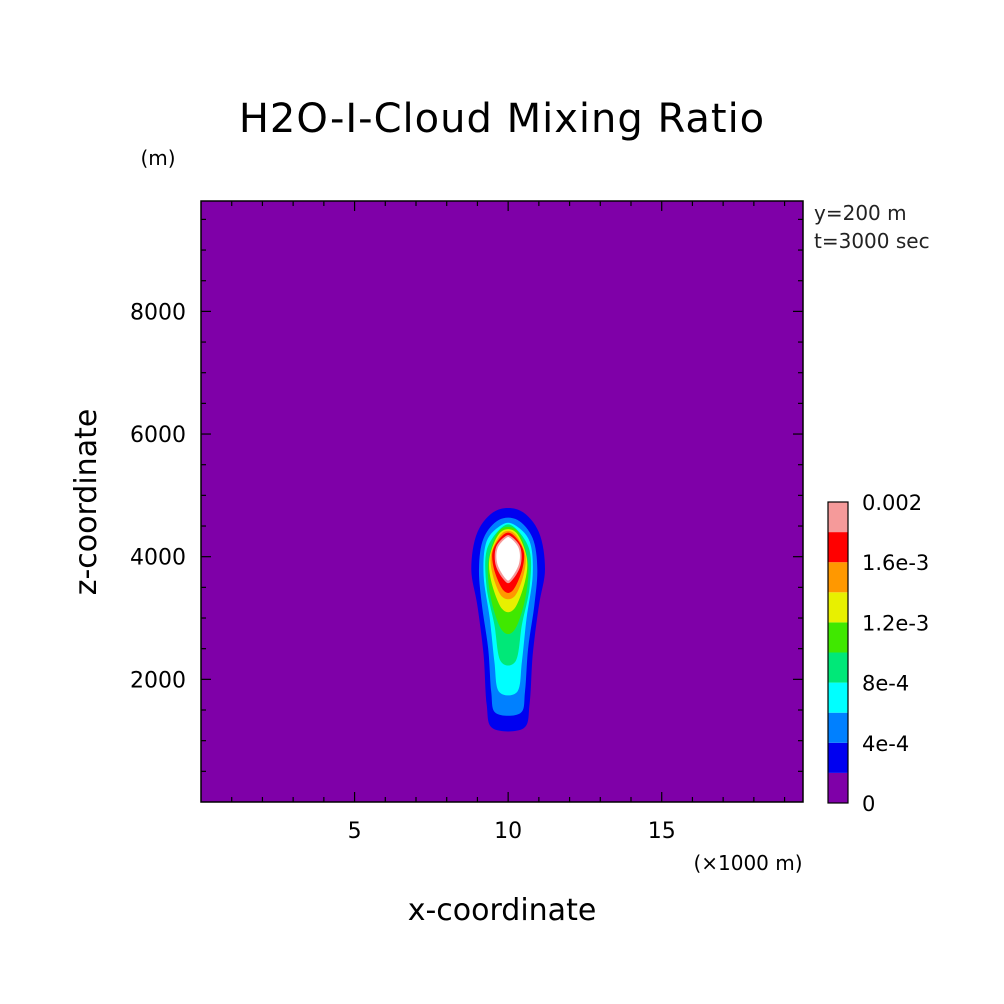 Image resolution: width=1004 pixels, height=1004 pixels. I want to click on colorbar-label: 0.002, so click(892, 503).